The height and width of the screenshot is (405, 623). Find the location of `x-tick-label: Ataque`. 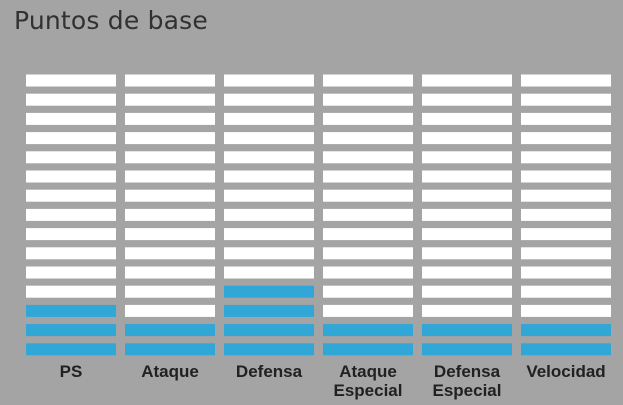

x-tick-label: Ataque is located at coordinates (170, 371).